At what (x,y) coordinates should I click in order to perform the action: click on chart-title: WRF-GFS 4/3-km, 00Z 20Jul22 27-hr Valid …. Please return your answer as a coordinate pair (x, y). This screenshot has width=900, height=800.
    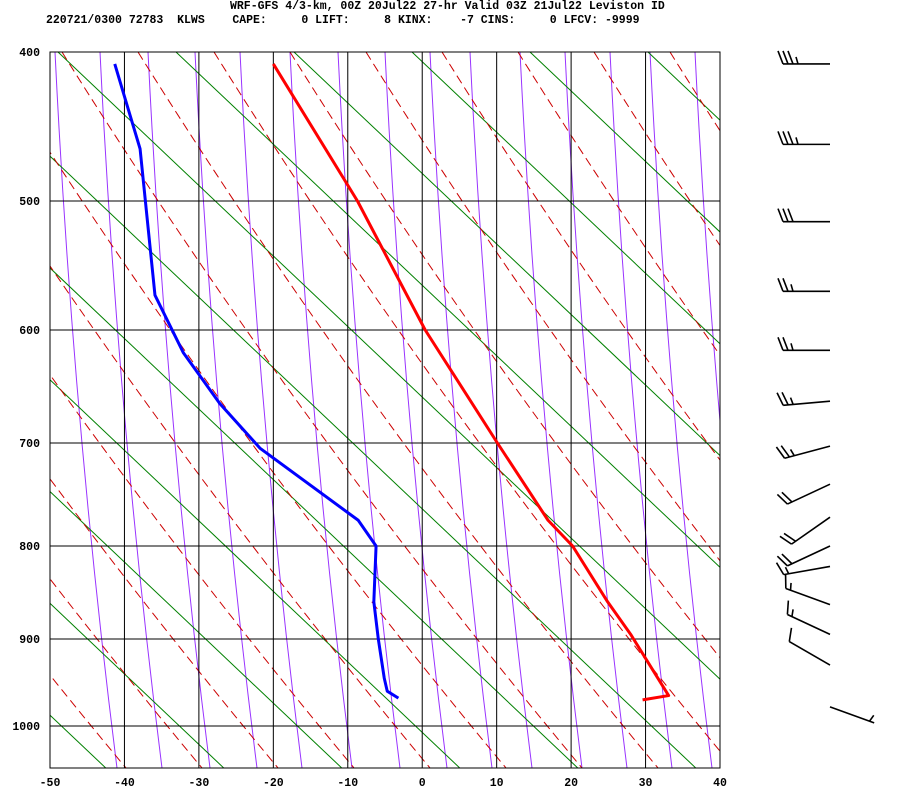
    Looking at the image, I should click on (447, 6).